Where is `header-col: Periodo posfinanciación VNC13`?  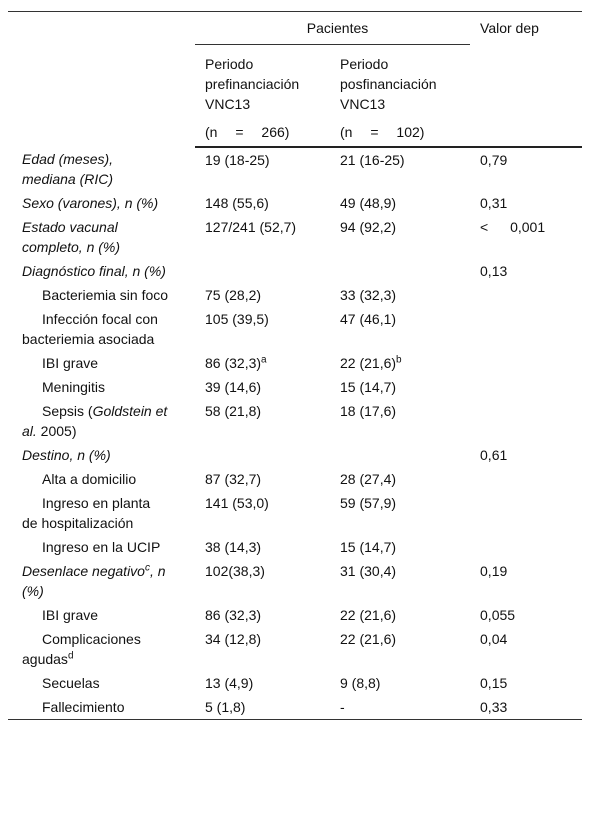 header-col: Periodo posfinanciación VNC13 is located at coordinates (388, 84).